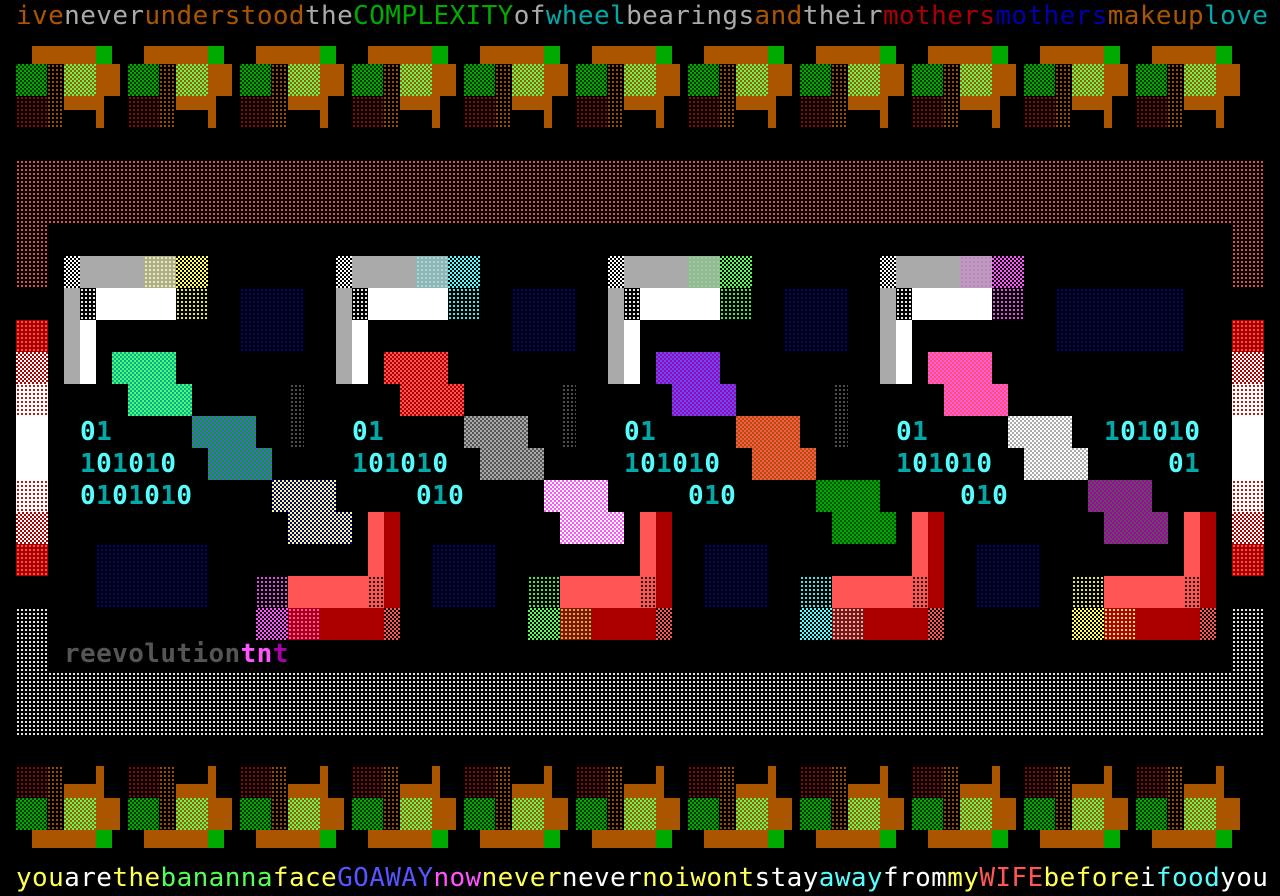 Image resolution: width=1280 pixels, height=896 pixels. Describe the element at coordinates (1092, 791) in the screenshot. I see `bottom-bearing-orange-block` at that location.